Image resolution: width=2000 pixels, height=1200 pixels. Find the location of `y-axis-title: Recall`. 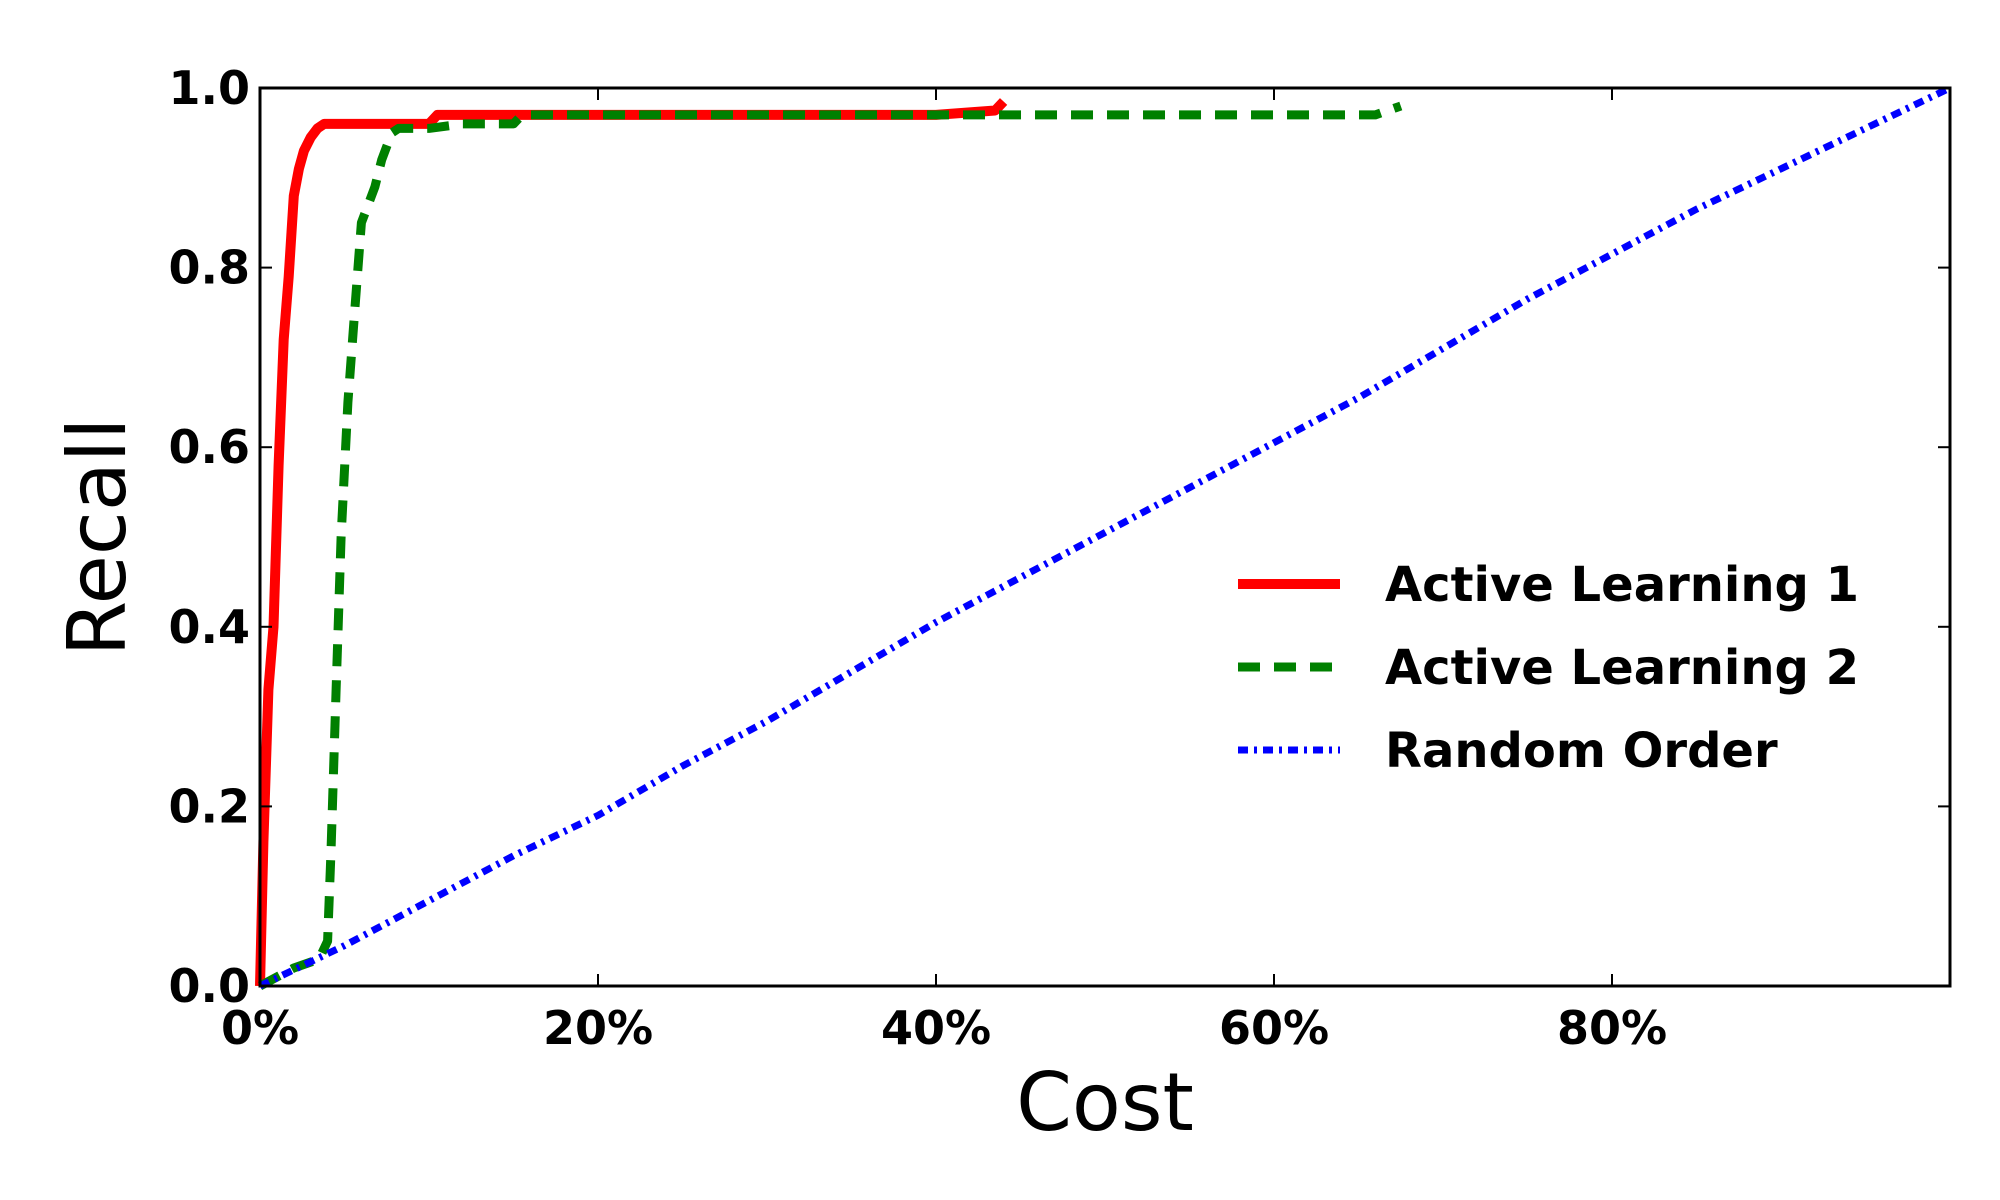

y-axis-title: Recall is located at coordinates (97, 537).